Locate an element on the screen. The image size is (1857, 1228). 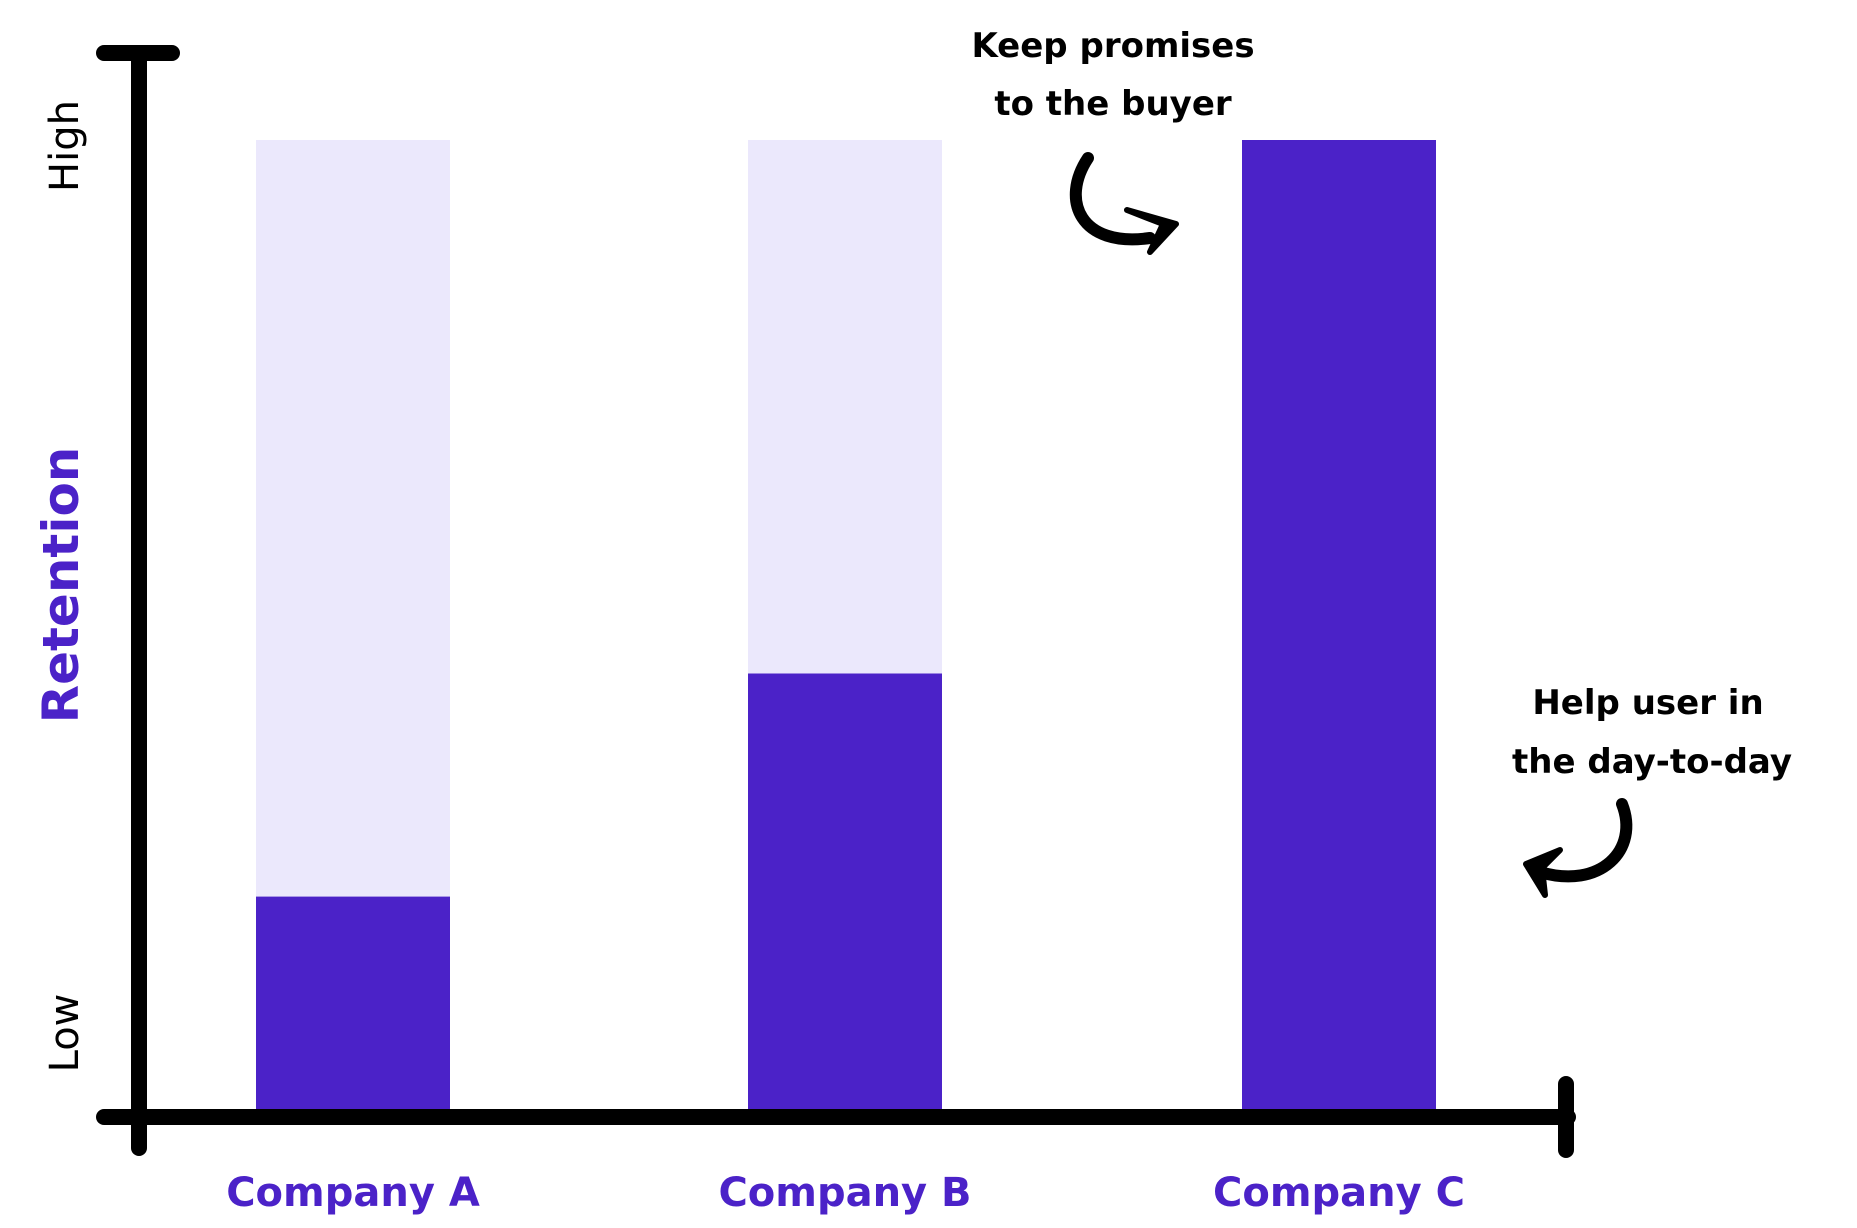
annotation-keep-promises-line2: to the buyer is located at coordinates (1113, 104).